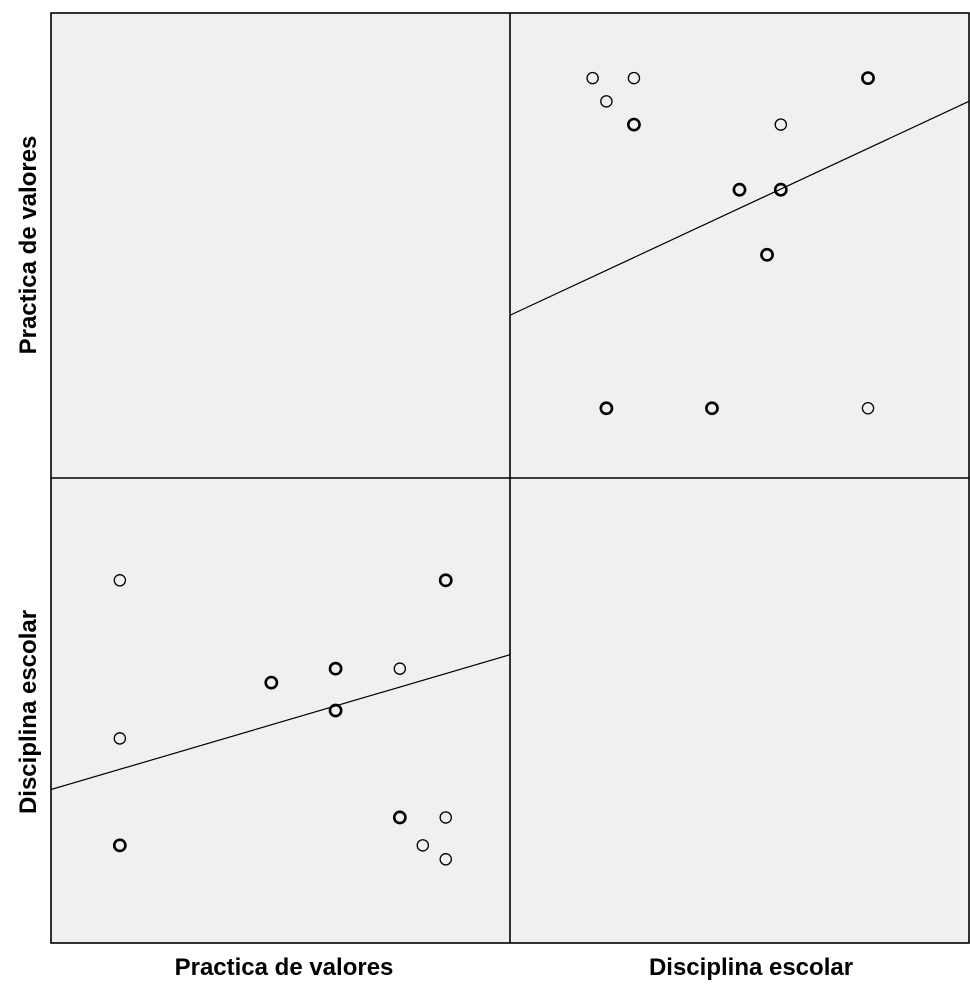 The image size is (970, 985). What do you see at coordinates (751, 967) in the screenshot?
I see `column-label-1: Disciplina escolar` at bounding box center [751, 967].